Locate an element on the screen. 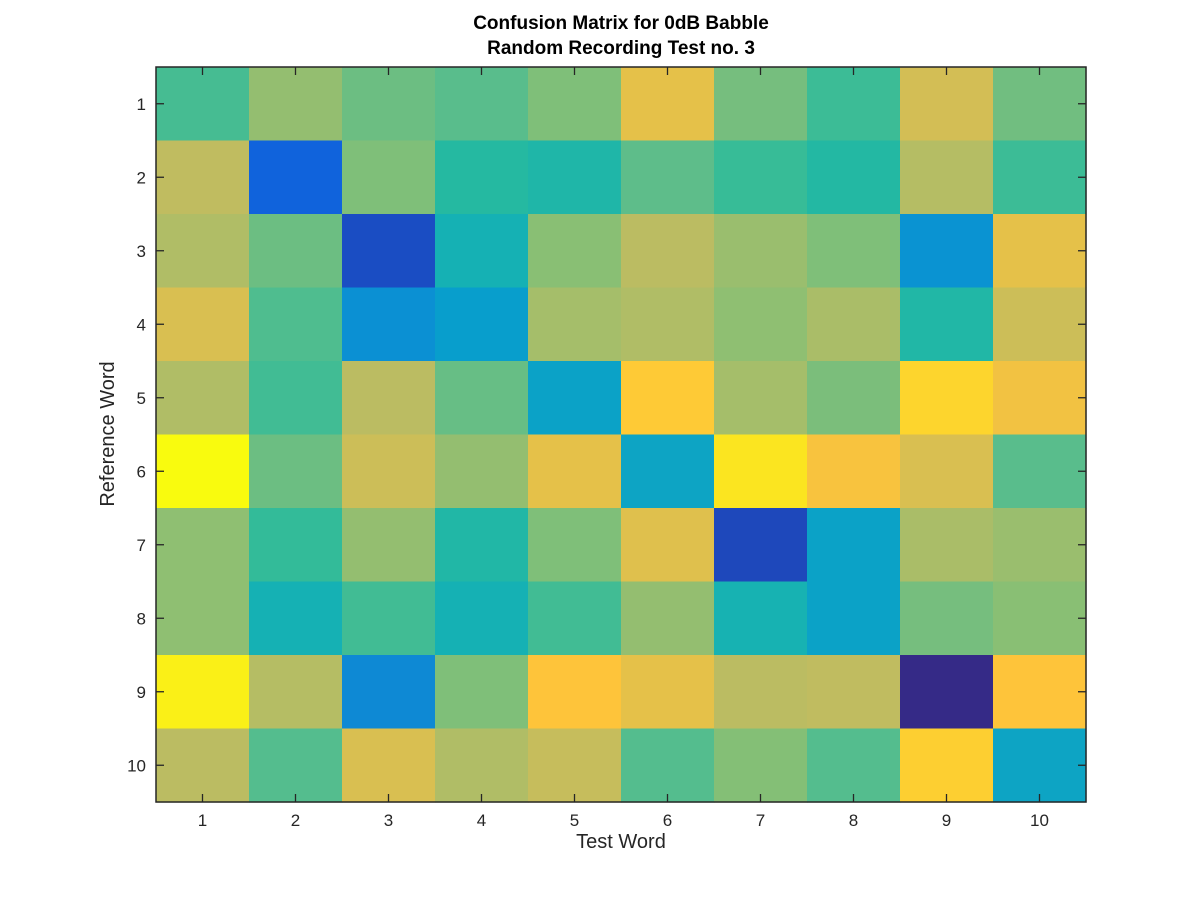 Image resolution: width=1200 pixels, height=900 pixels. heatmap-cell-r3-c10 is located at coordinates (1040, 251).